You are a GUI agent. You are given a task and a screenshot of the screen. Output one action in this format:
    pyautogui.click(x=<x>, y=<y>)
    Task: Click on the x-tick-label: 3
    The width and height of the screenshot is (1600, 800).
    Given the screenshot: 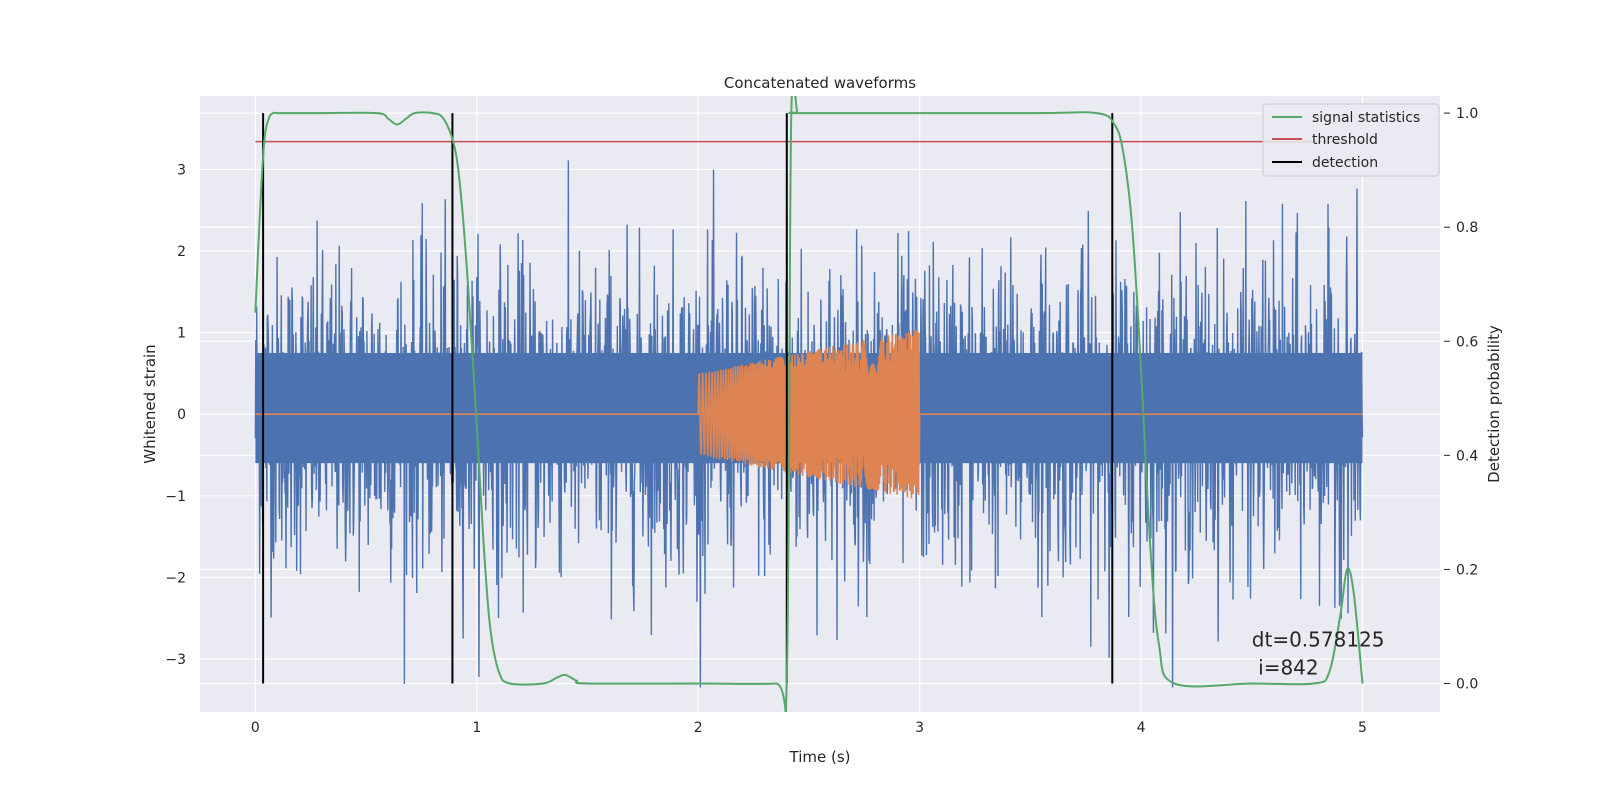 What is the action you would take?
    pyautogui.click(x=919, y=728)
    